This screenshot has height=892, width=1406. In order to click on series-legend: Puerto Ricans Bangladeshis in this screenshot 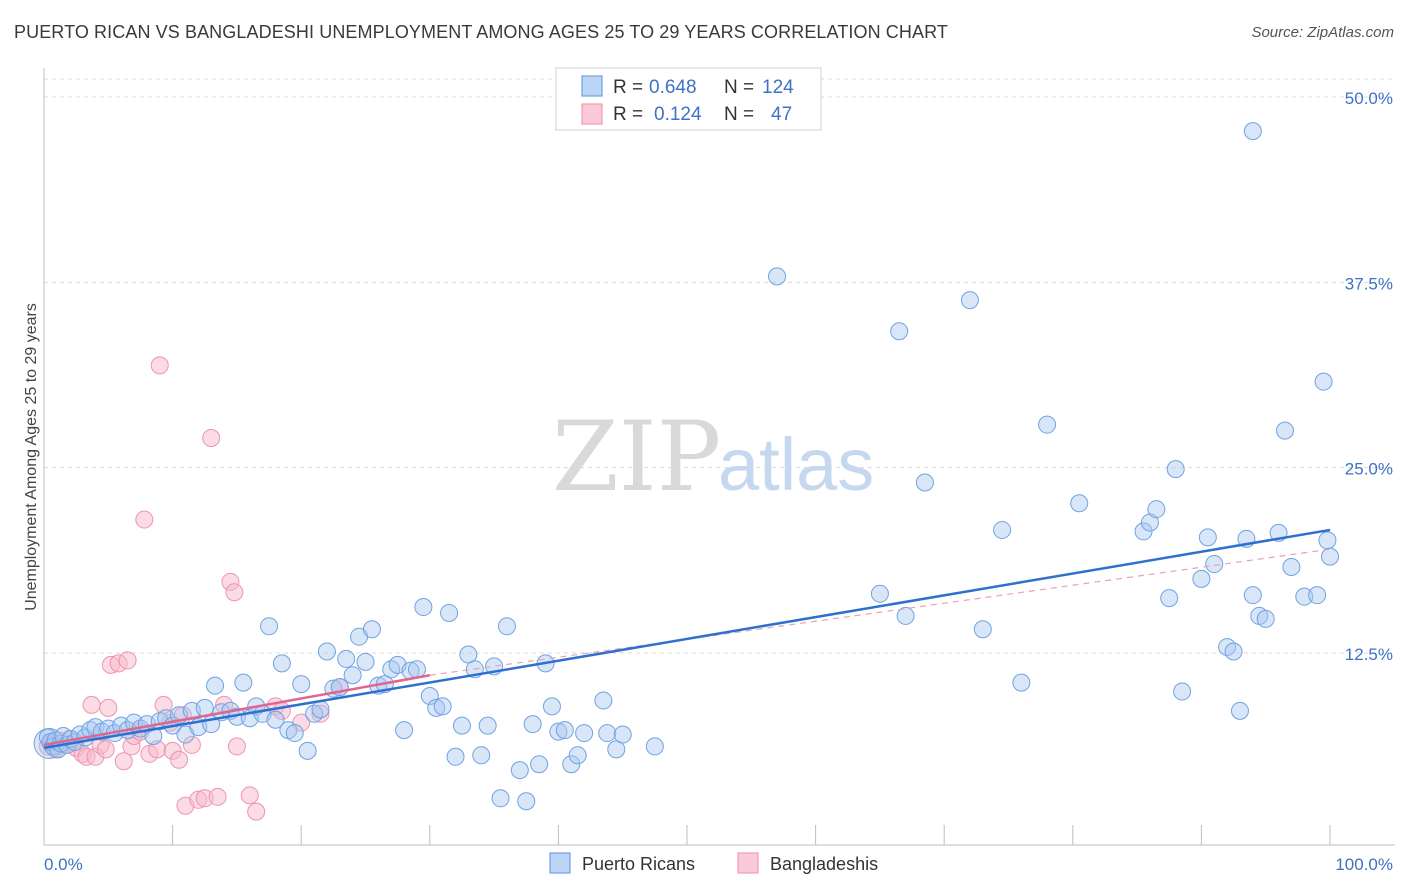, I will do `click(713, 863)`.